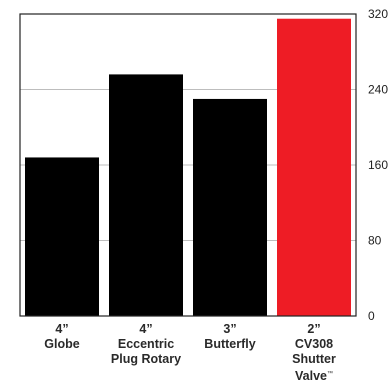 The height and width of the screenshot is (384, 391). What do you see at coordinates (62, 344) in the screenshot?
I see `category-label-line: Globe` at bounding box center [62, 344].